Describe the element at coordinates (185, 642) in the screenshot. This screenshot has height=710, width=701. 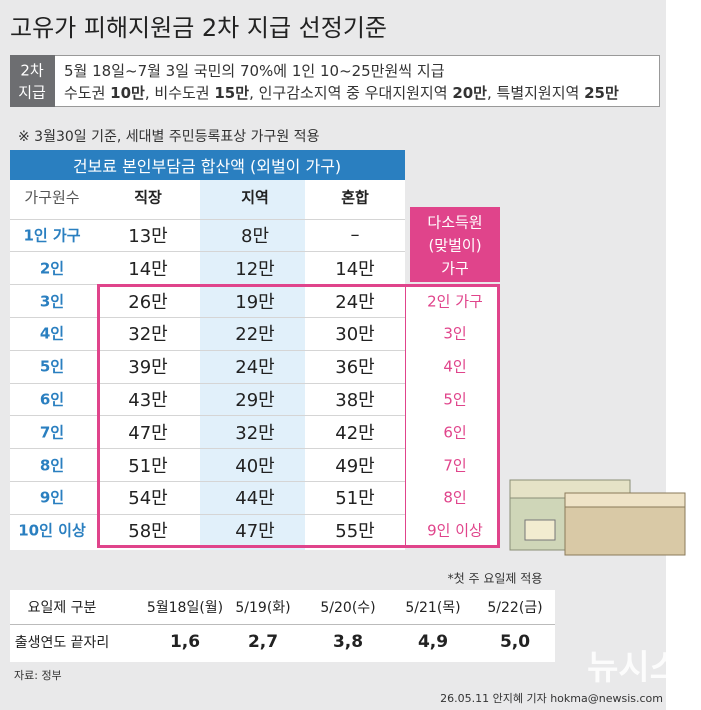
I see `schedule-cell: 1,6` at that location.